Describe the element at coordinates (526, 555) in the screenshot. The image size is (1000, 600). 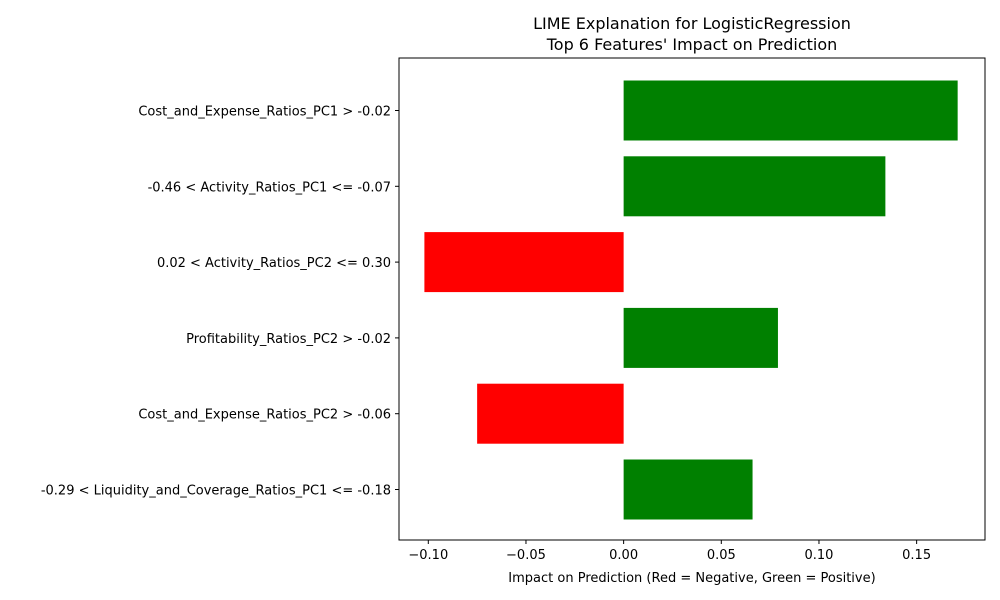
I see `x-tick-label: −0.05` at that location.